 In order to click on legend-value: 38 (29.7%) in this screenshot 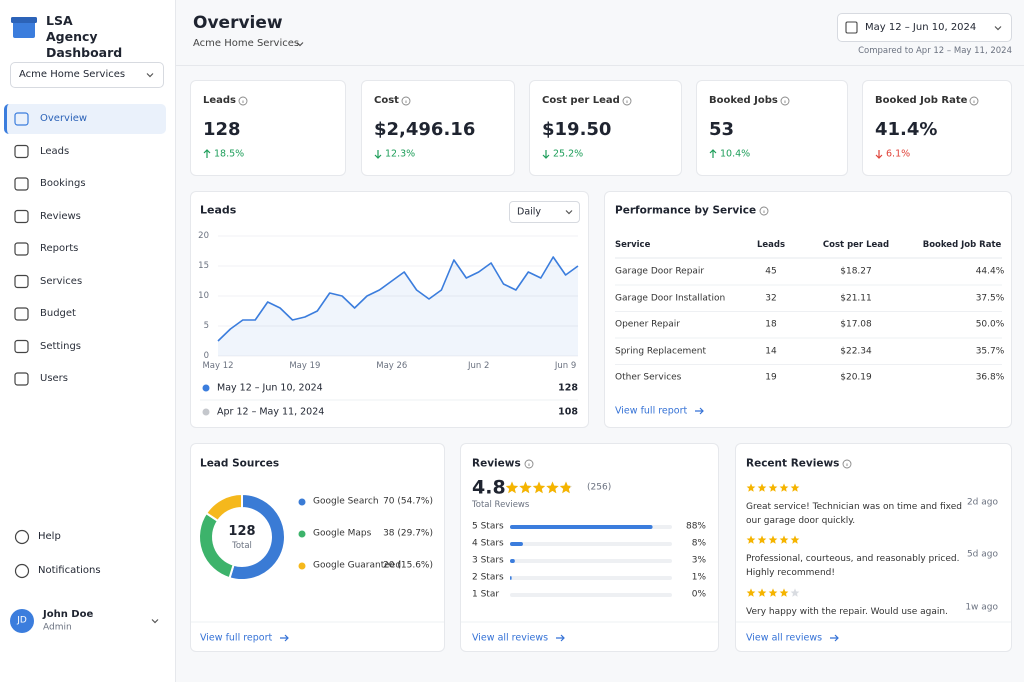, I will do `click(408, 533)`.